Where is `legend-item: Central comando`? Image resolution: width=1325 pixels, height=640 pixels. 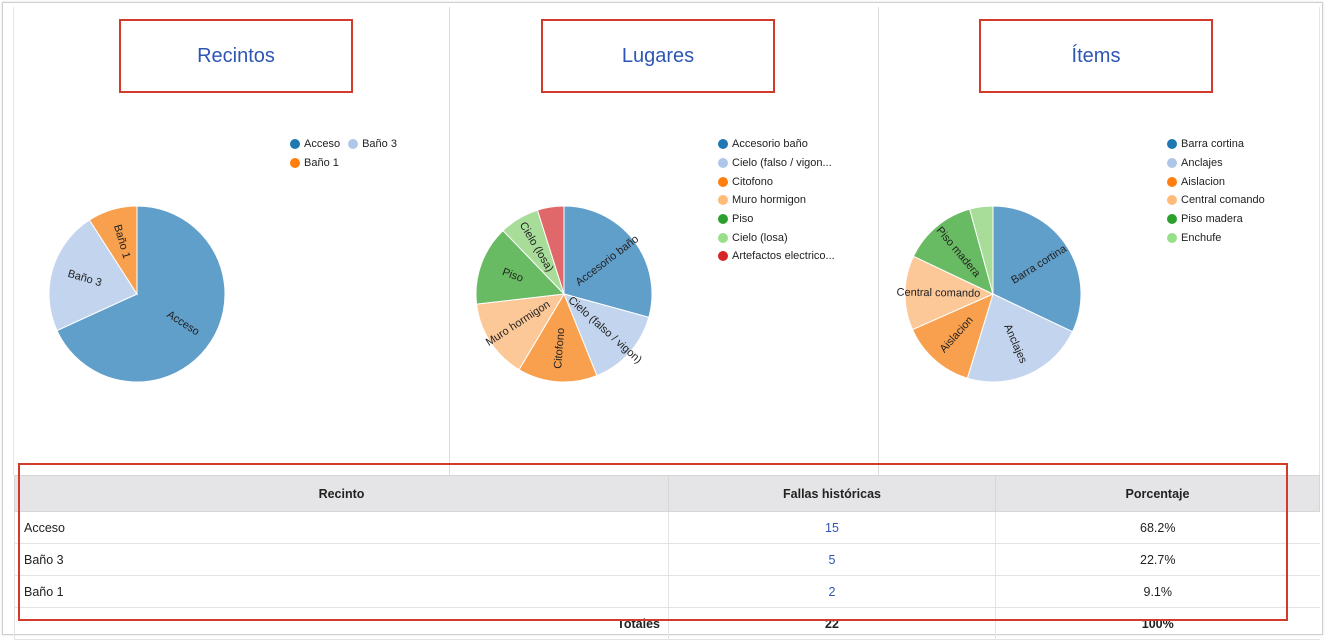 legend-item: Central comando is located at coordinates (1242, 200).